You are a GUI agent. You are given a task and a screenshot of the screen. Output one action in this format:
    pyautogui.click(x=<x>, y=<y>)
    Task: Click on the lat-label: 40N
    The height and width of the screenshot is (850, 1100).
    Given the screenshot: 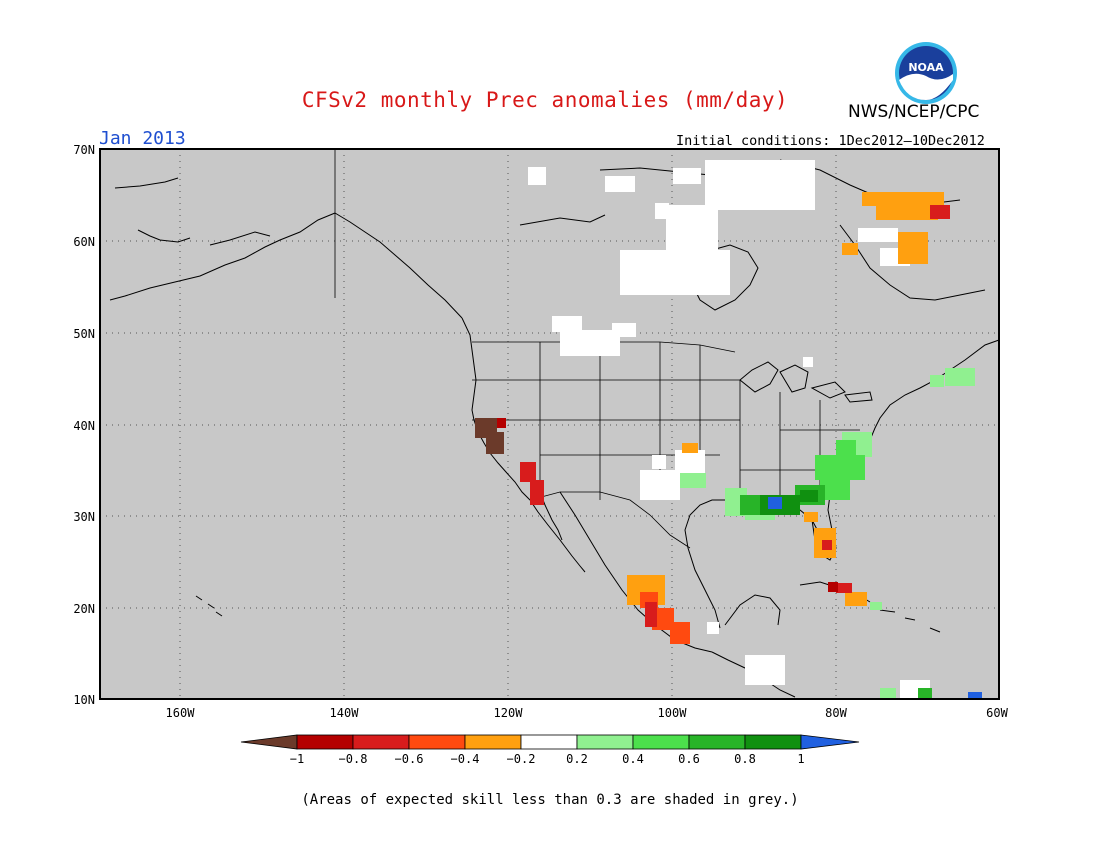 What is the action you would take?
    pyautogui.click(x=84, y=426)
    